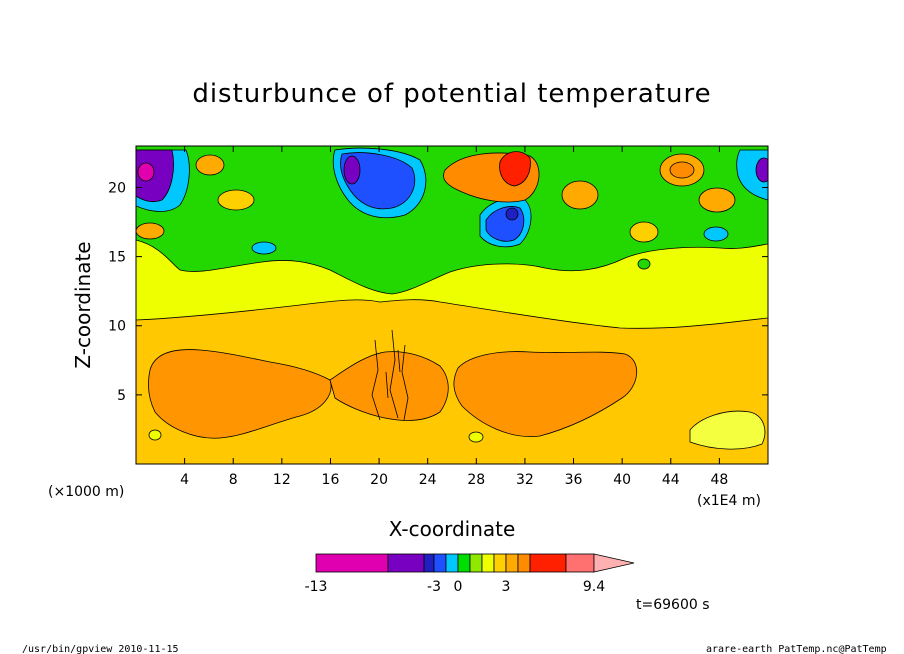 The width and height of the screenshot is (904, 654). I want to click on chart-title: disturbunce of potential temperature, so click(451, 94).